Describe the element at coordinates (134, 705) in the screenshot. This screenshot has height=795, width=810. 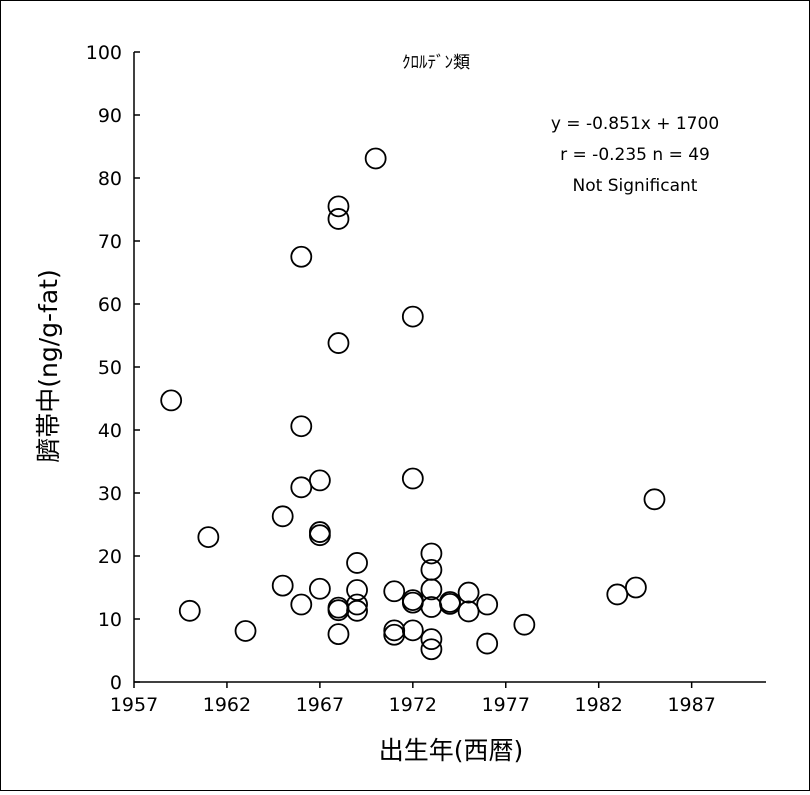
I see `x-tick-label: 1957` at that location.